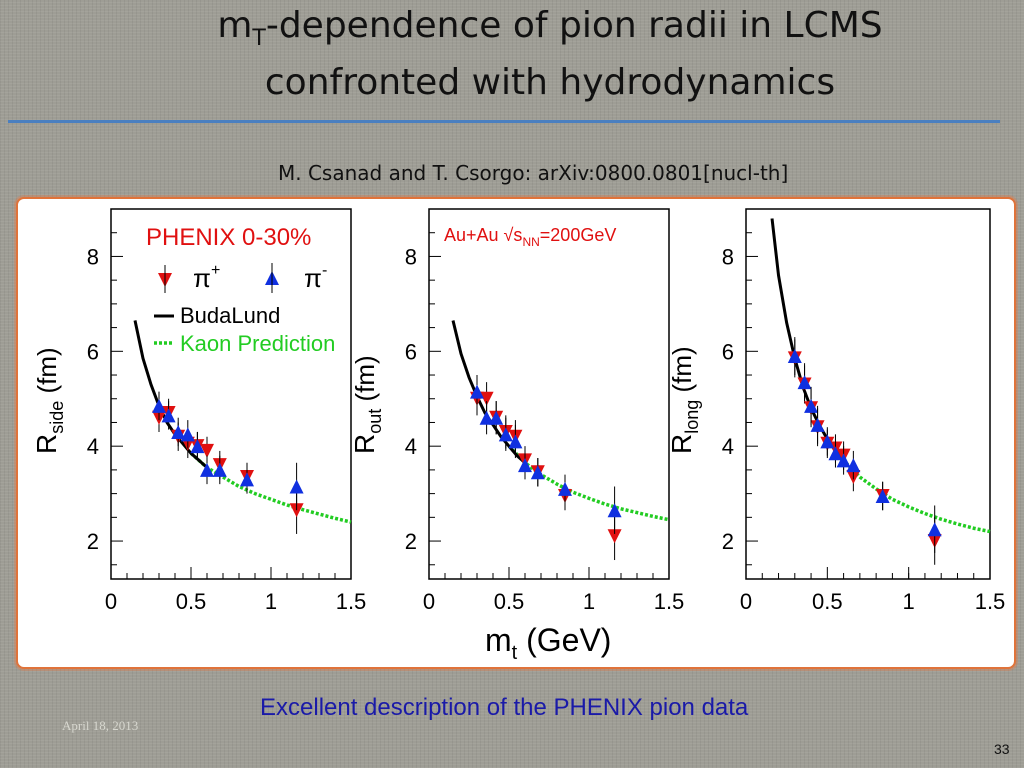  I want to click on y-axis-label: Rside (fm), so click(49, 400).